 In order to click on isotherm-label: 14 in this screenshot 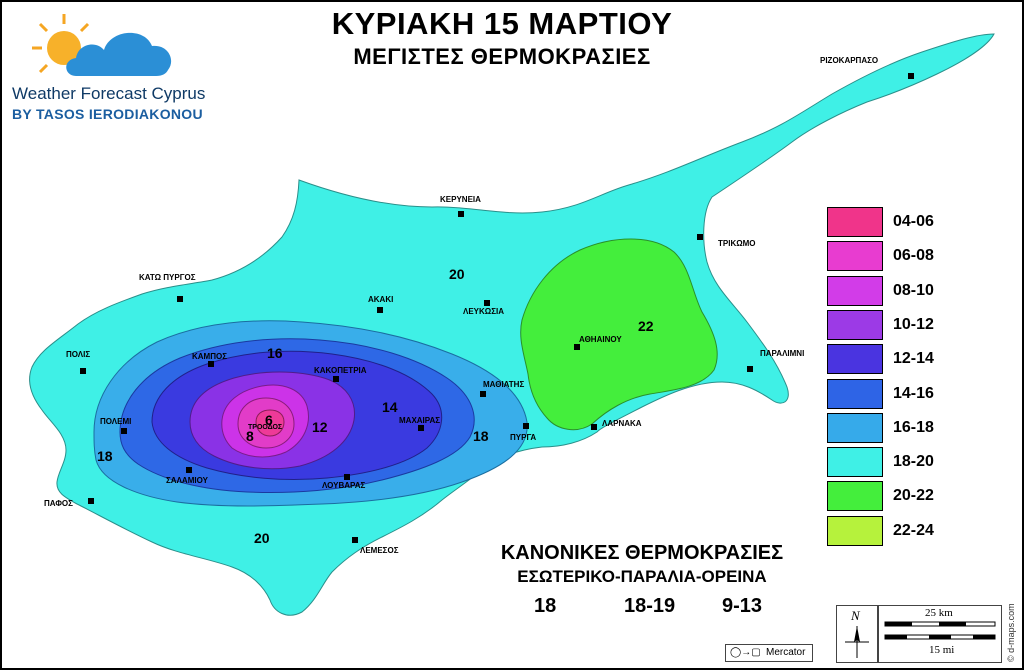, I will do `click(390, 407)`.